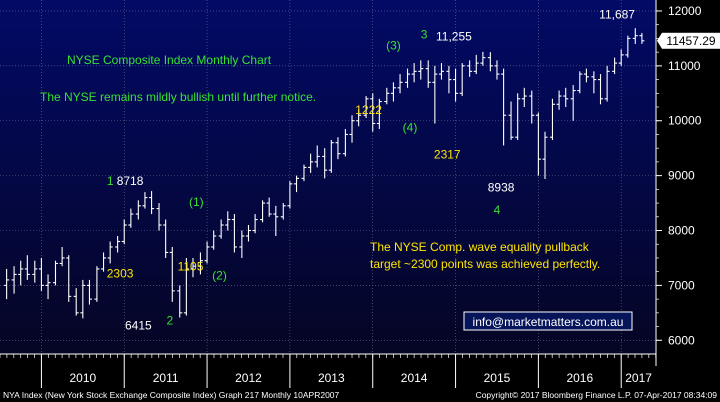 This screenshot has height=402, width=720. I want to click on x-axis: 2010 2011 2012 2013 2014 2015 2016 2017, so click(328, 371).